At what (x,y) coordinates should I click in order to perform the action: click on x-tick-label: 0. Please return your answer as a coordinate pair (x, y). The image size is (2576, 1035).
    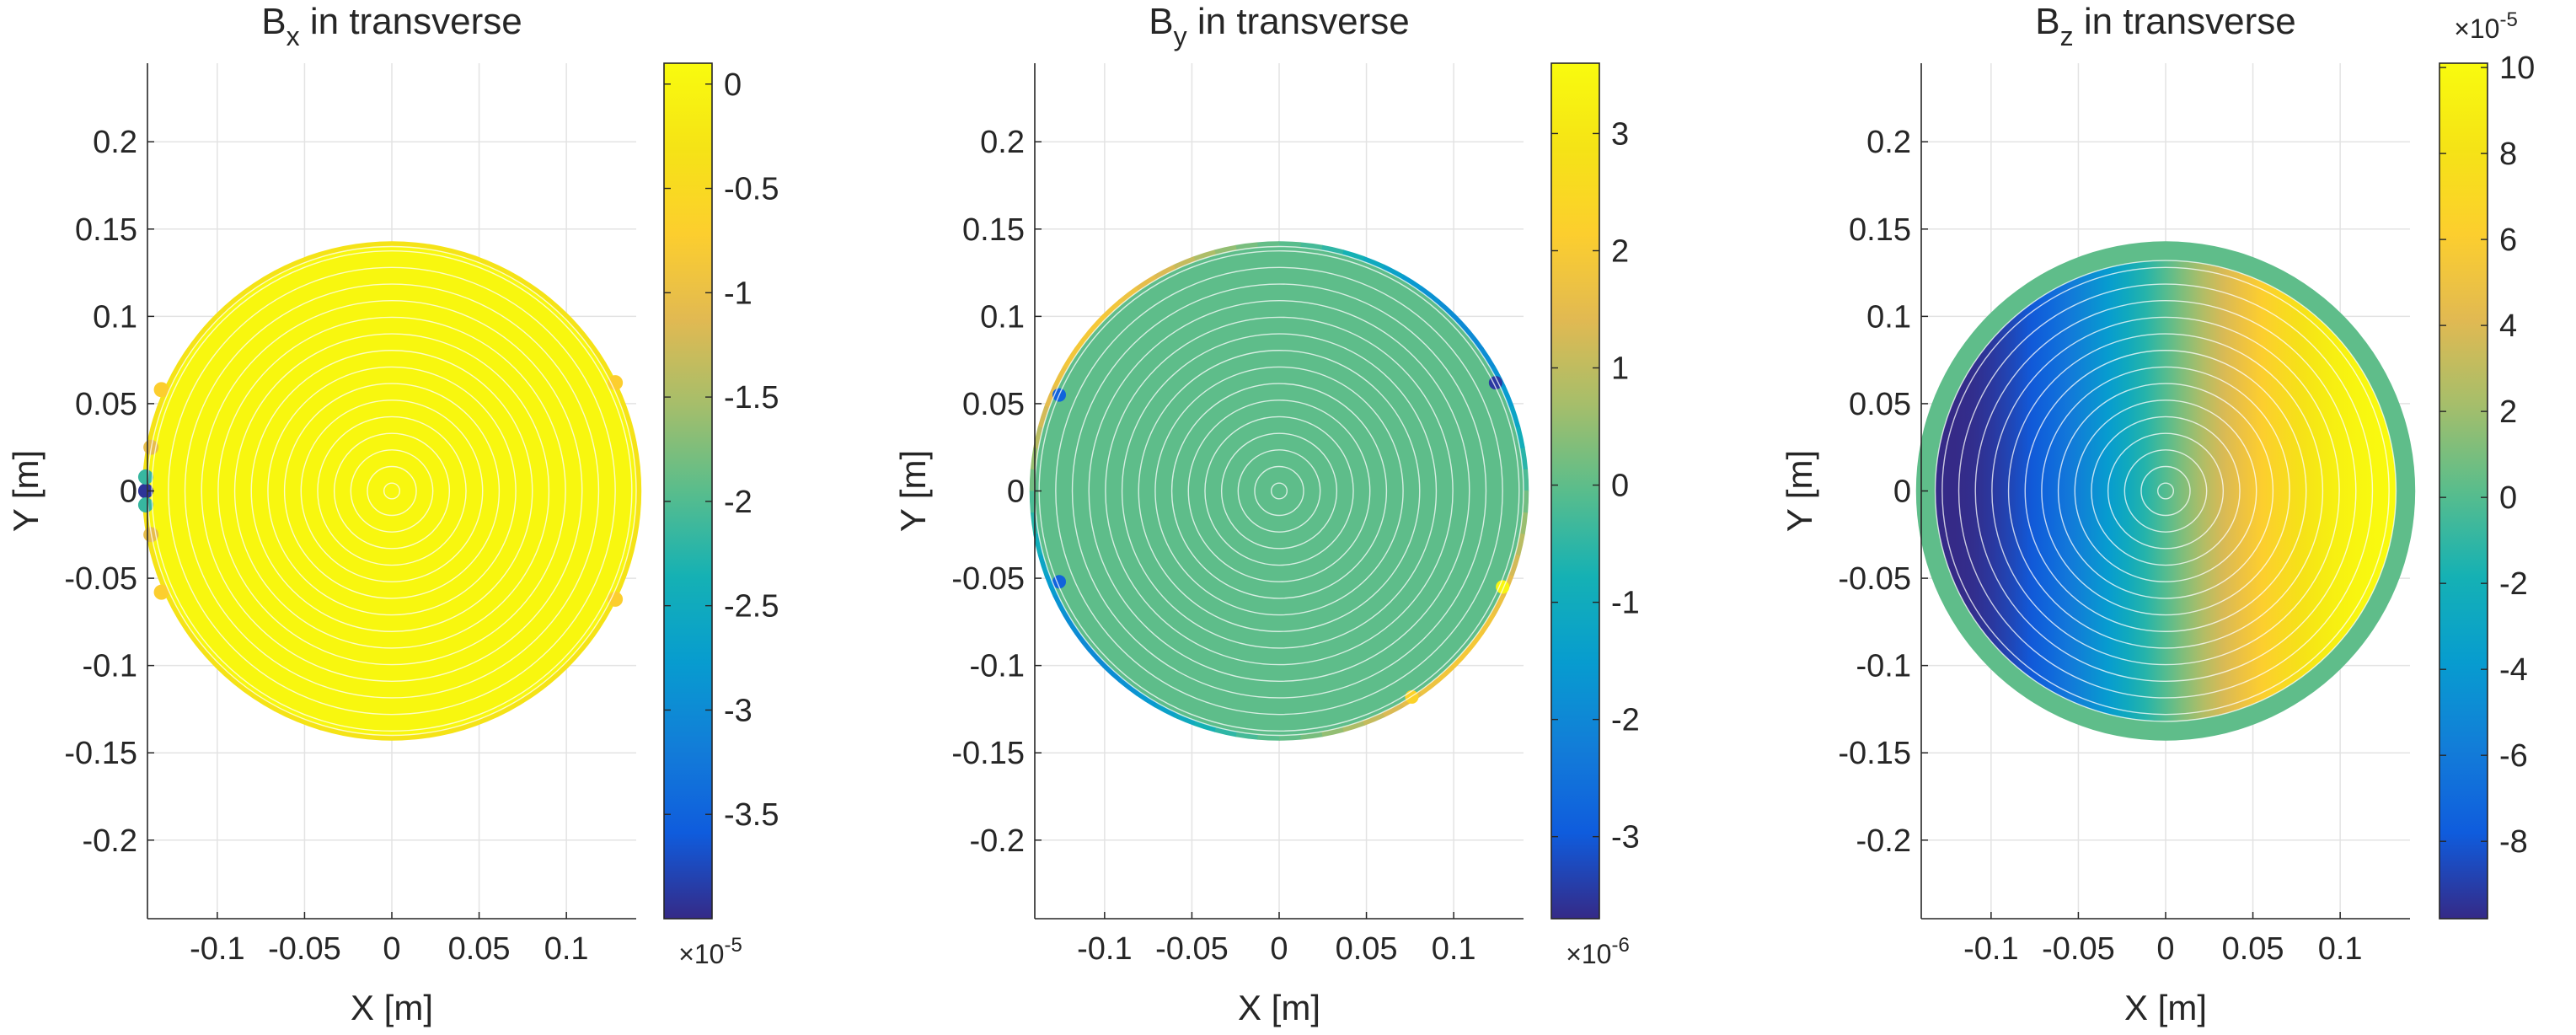
    Looking at the image, I should click on (392, 949).